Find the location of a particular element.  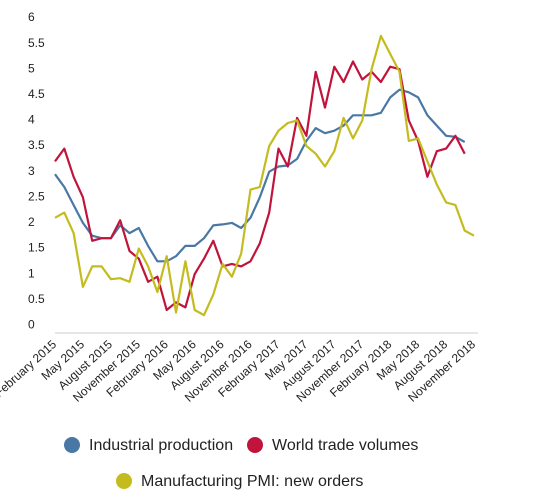

legend-label: Manufacturing PMI: new orders is located at coordinates (252, 481).